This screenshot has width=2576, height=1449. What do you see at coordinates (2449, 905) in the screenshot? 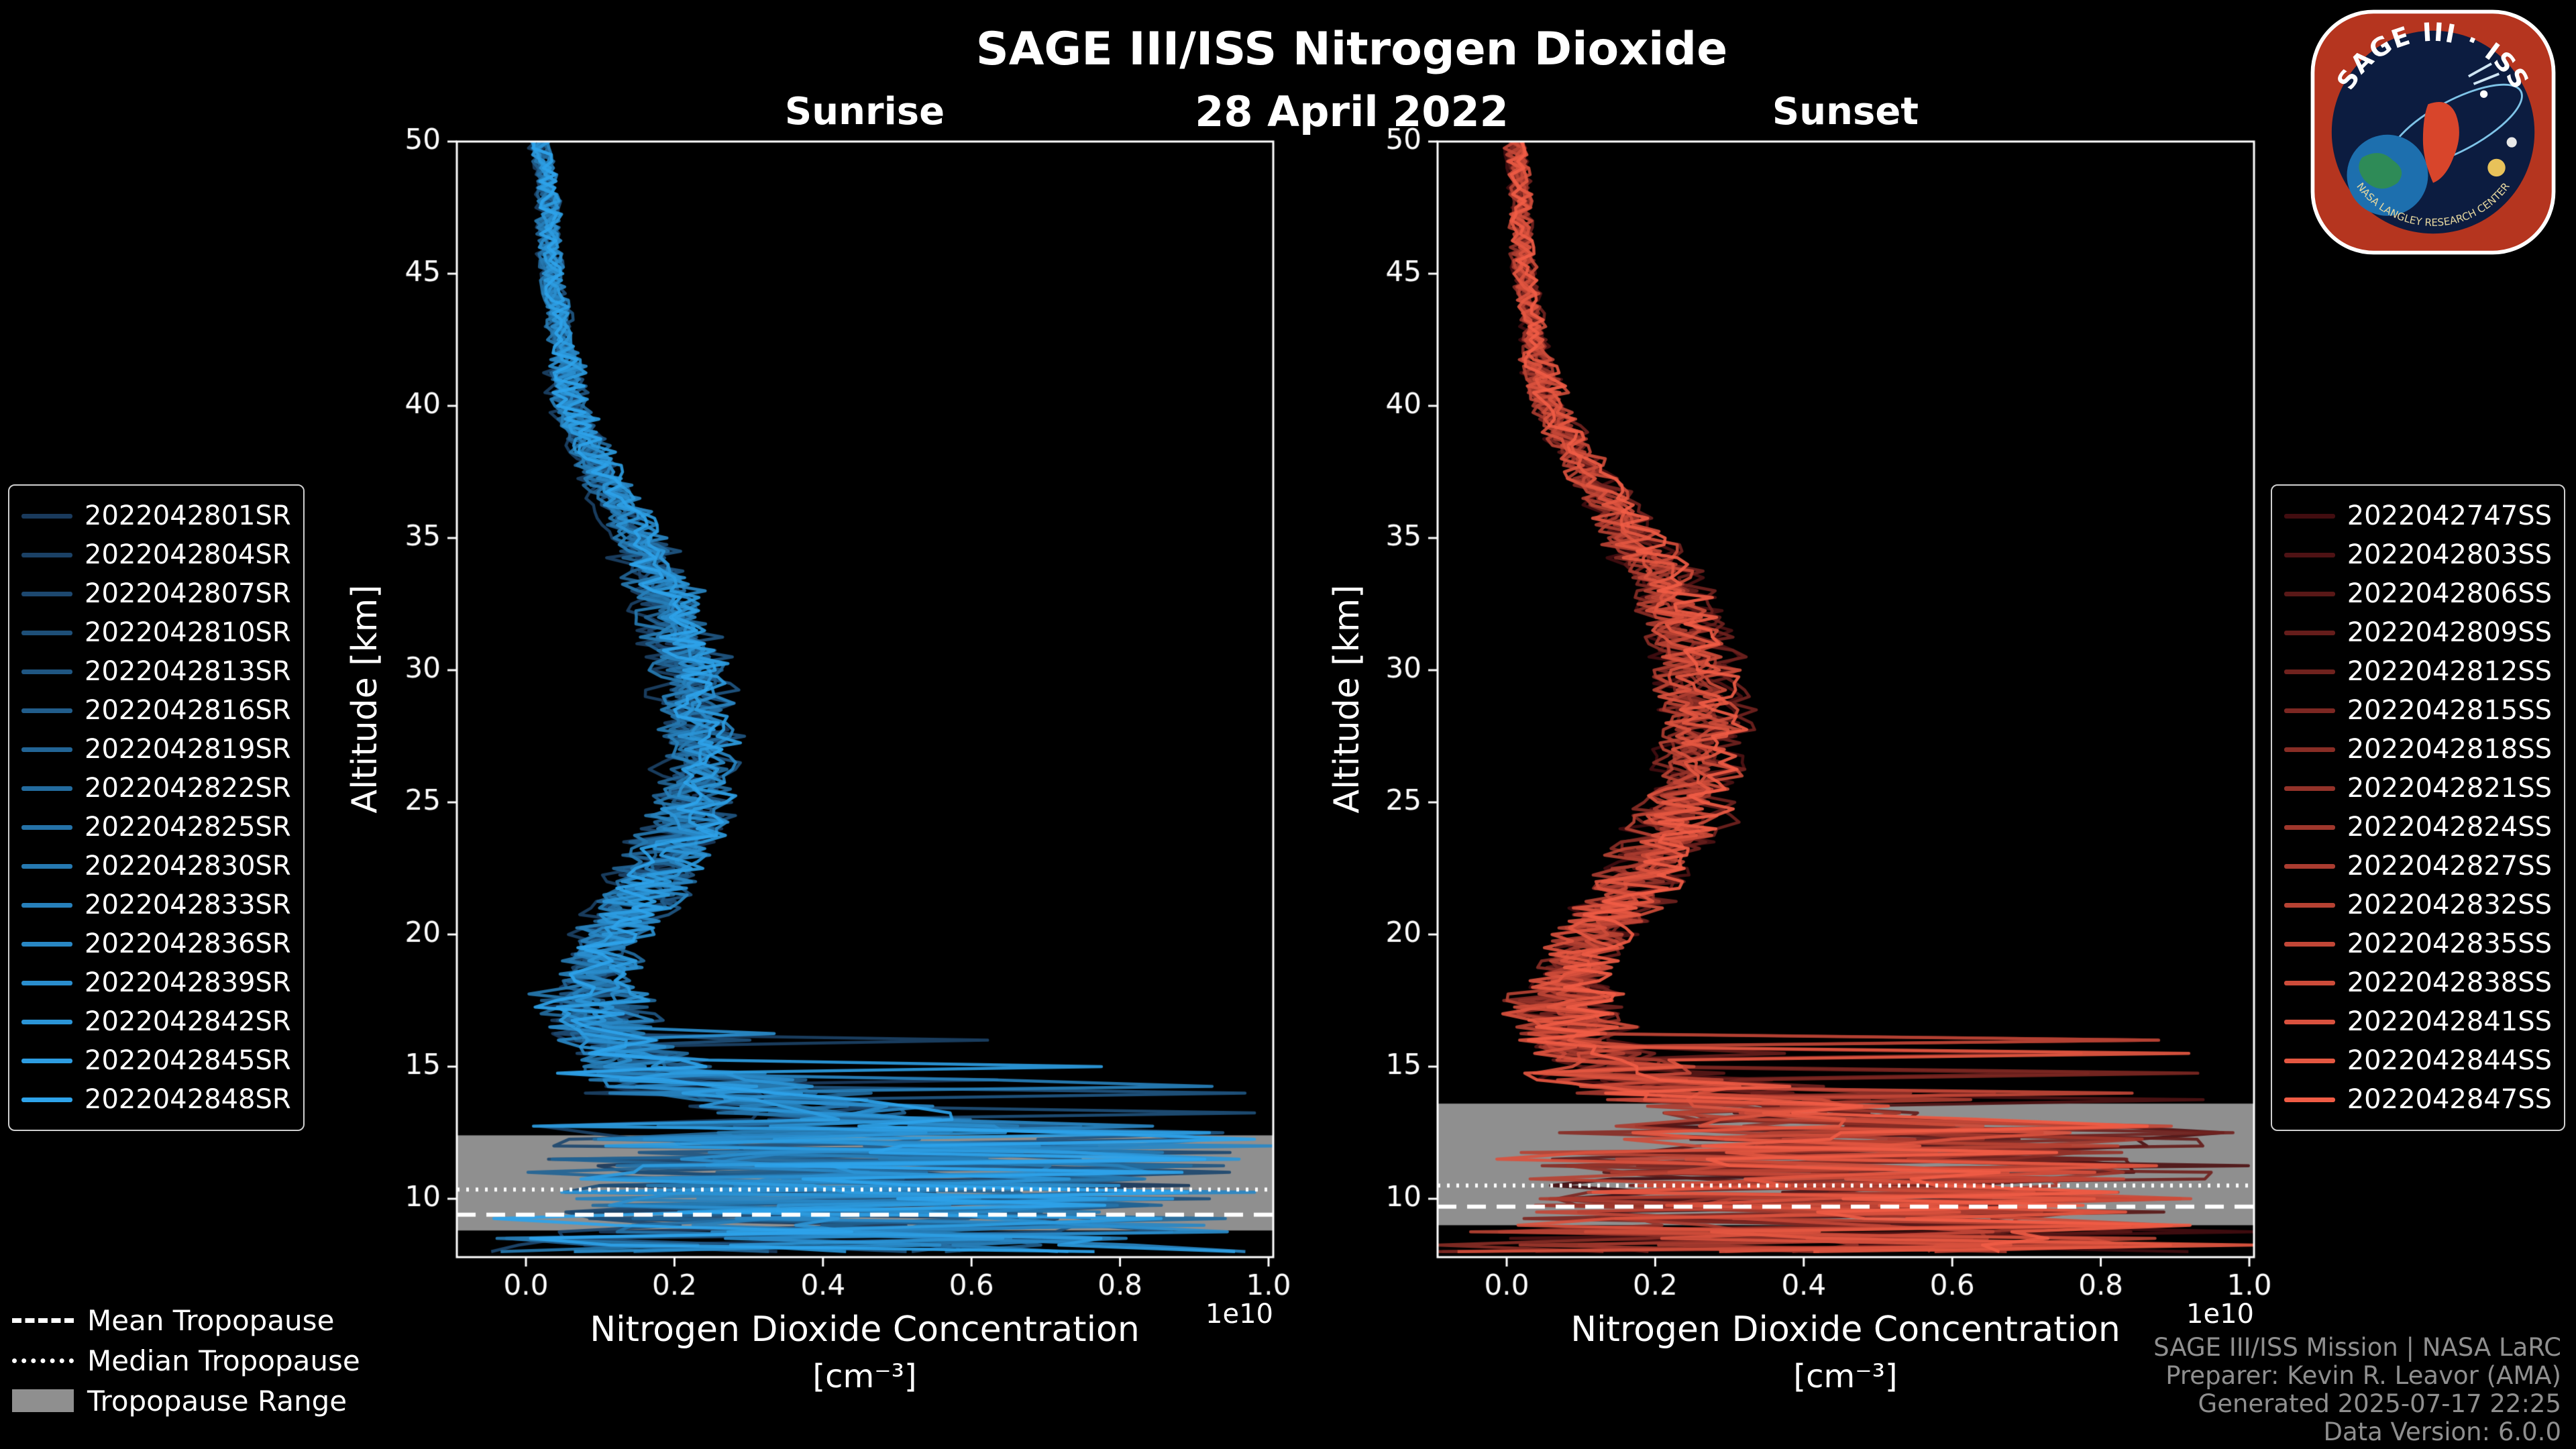
I see `legend-label: 2022042832SS` at bounding box center [2449, 905].